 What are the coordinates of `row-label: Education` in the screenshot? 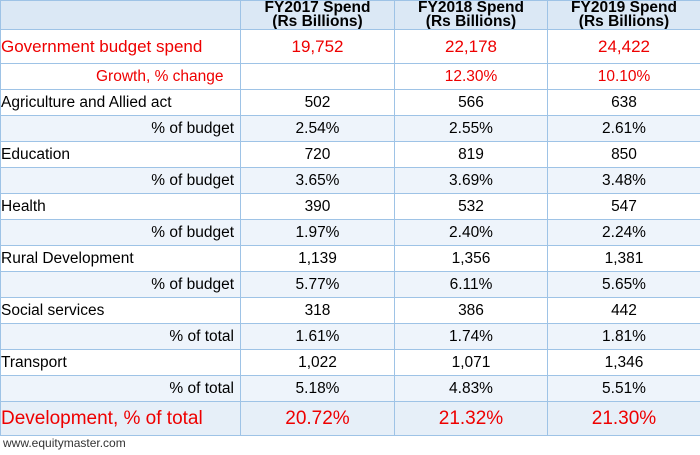 It's located at (120, 154).